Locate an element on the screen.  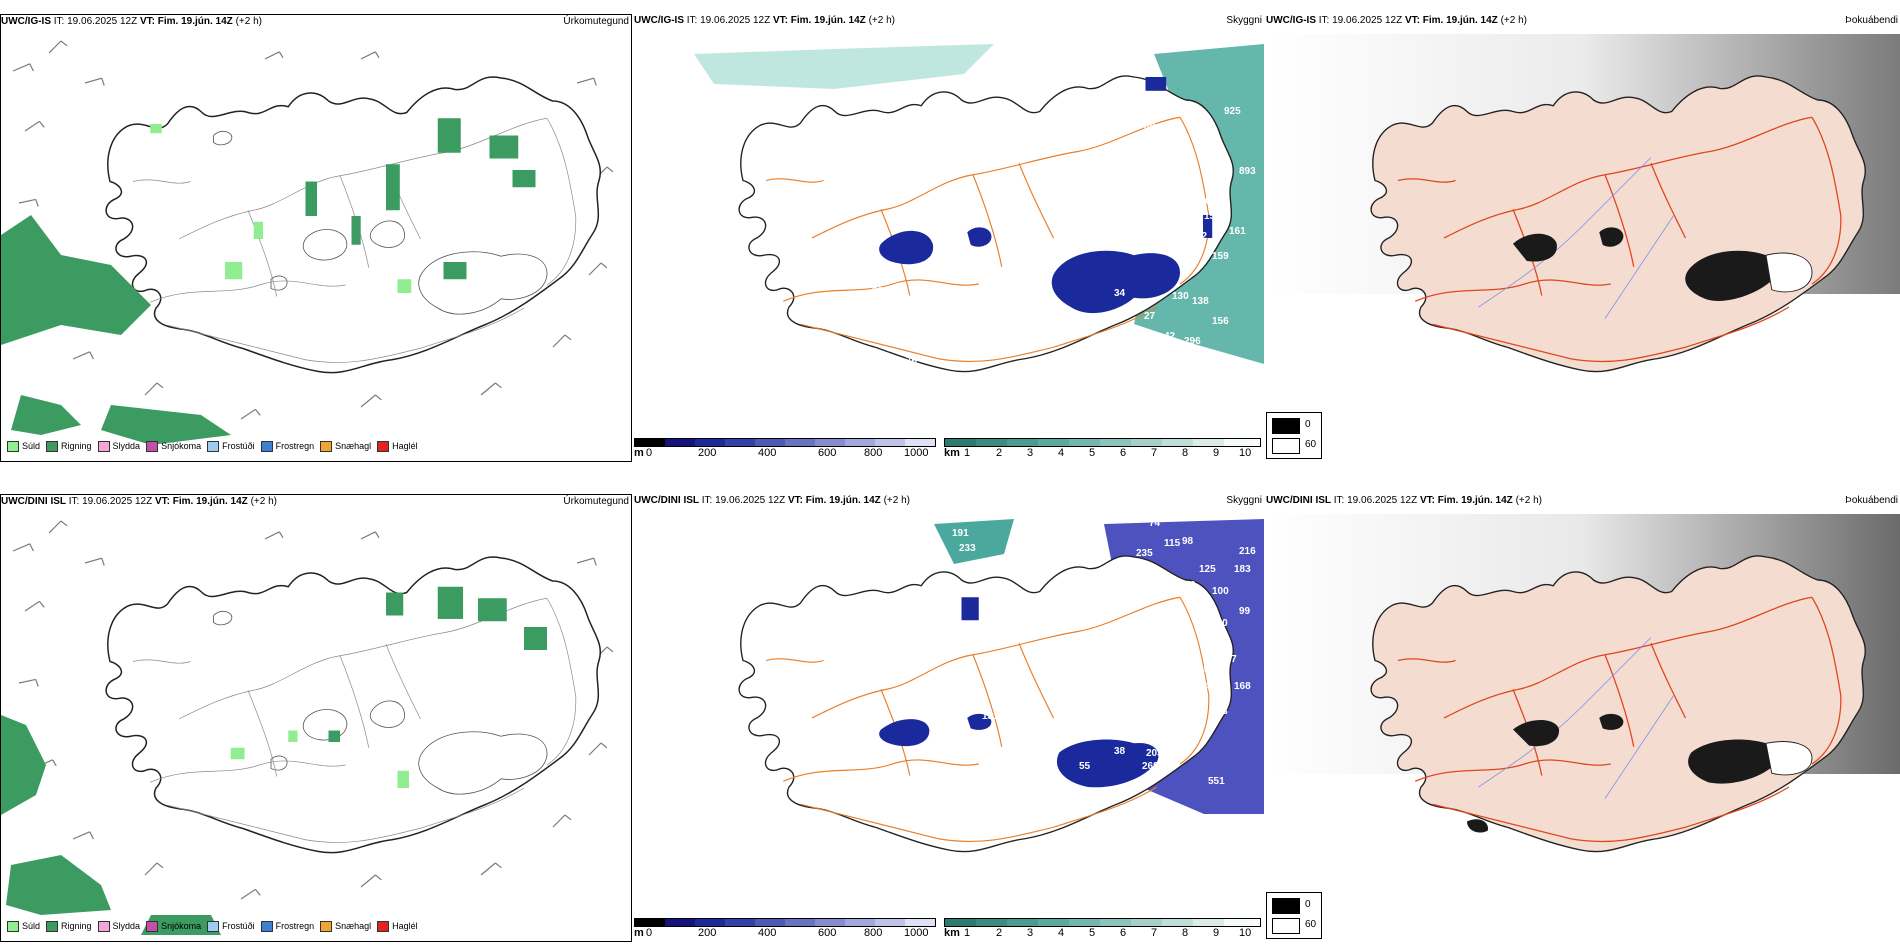
colorbar-tick: 5 is located at coordinates (1092, 453).